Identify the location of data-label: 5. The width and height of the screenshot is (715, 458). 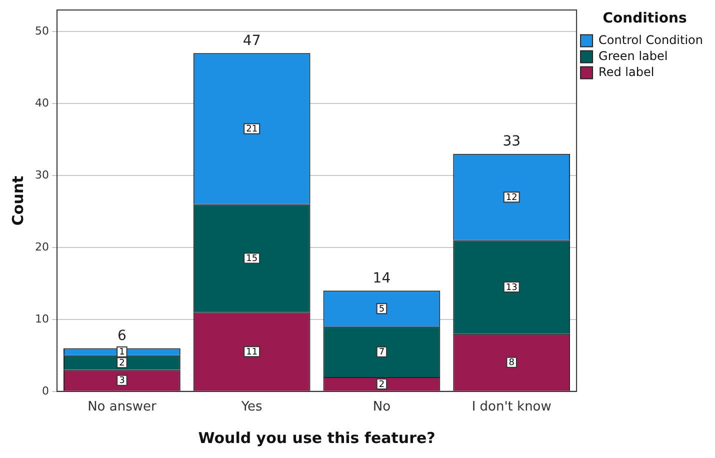
(381, 309).